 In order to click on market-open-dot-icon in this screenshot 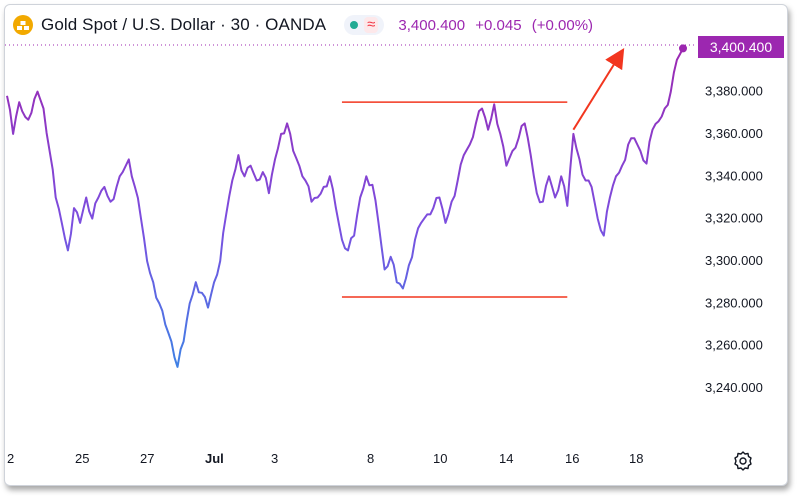, I will do `click(354, 25)`.